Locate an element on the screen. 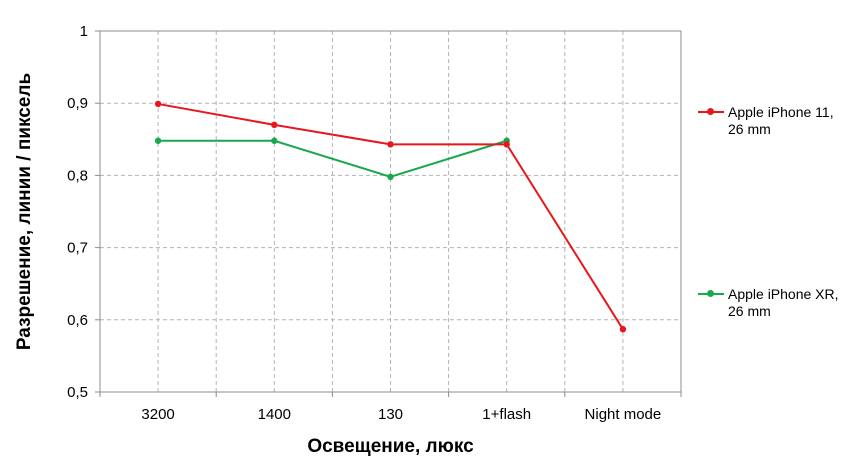 This screenshot has width=863, height=476. x-tick-label: 1400 is located at coordinates (274, 414).